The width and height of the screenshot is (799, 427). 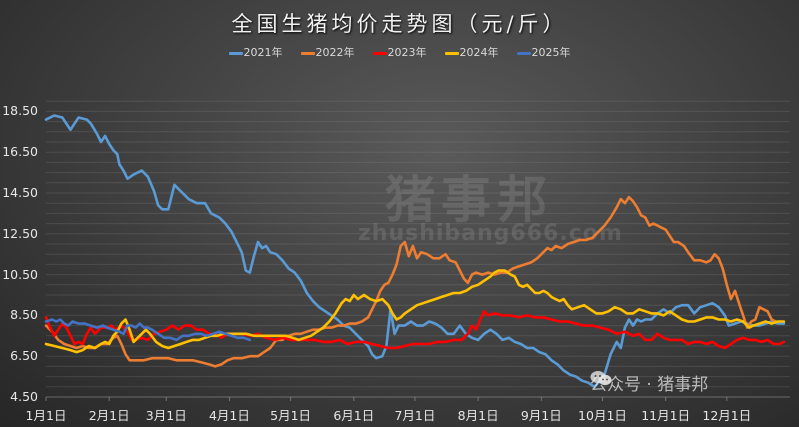 What do you see at coordinates (335, 52) in the screenshot?
I see `legend-label: 2022年` at bounding box center [335, 52].